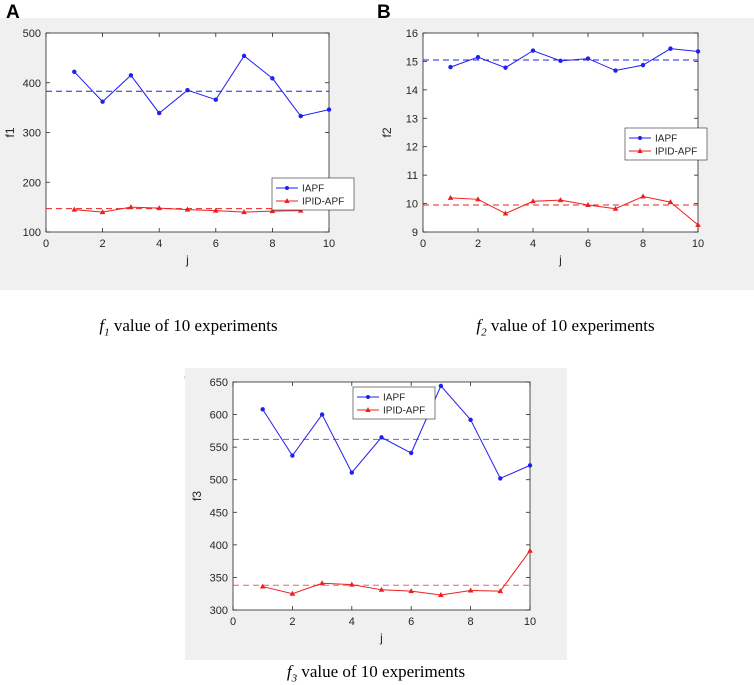  What do you see at coordinates (294, 678) in the screenshot?
I see `caption-sub: 3` at bounding box center [294, 678].